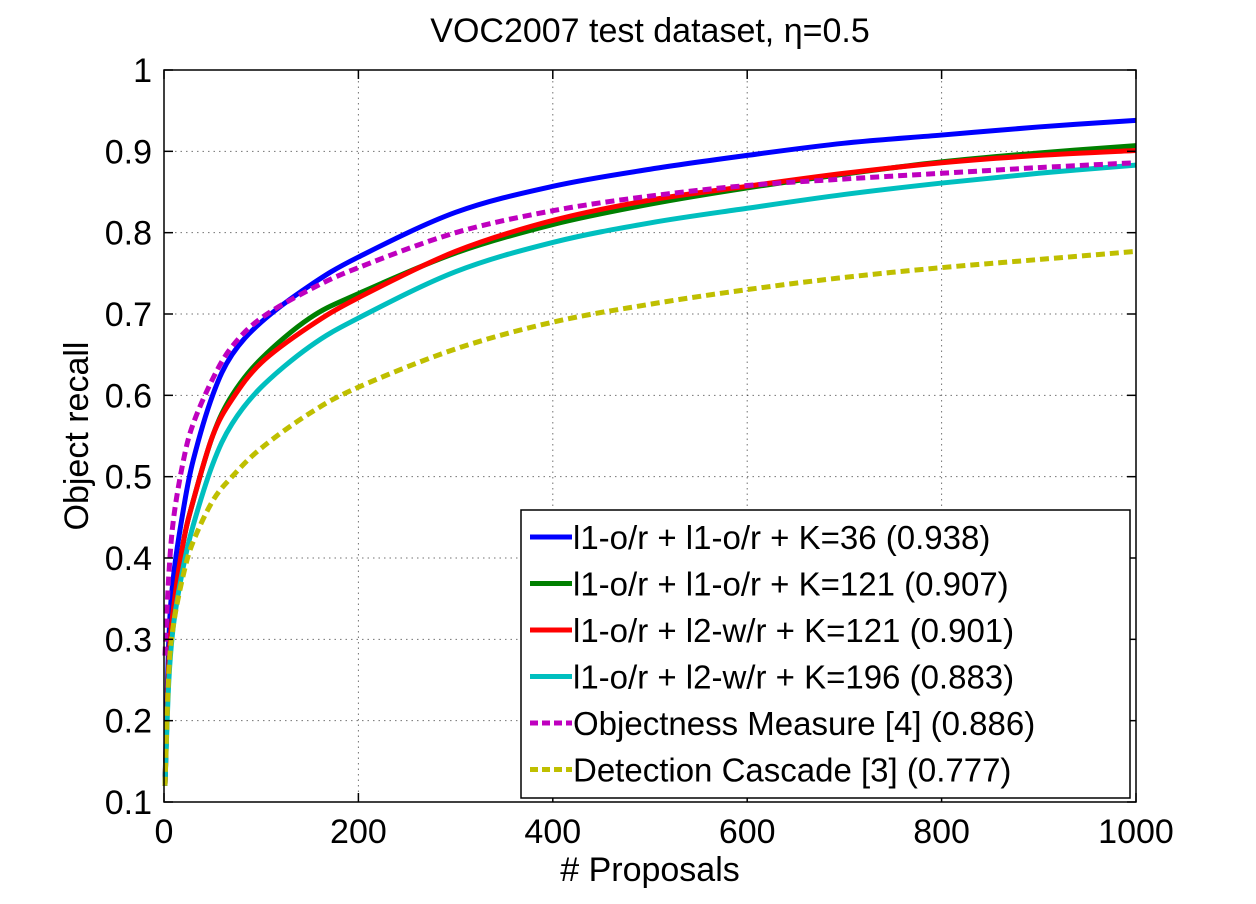  I want to click on y-tick-label: 0.3, so click(128, 640).